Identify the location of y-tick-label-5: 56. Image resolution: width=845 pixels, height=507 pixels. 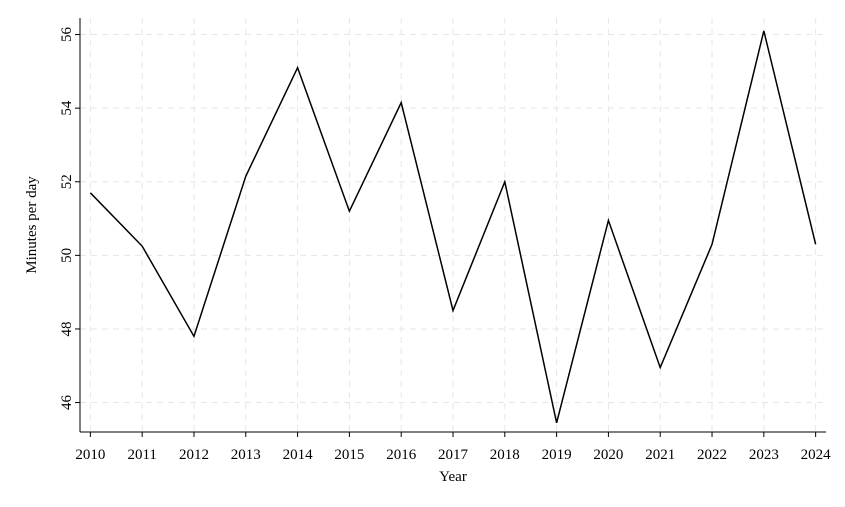
(67, 35).